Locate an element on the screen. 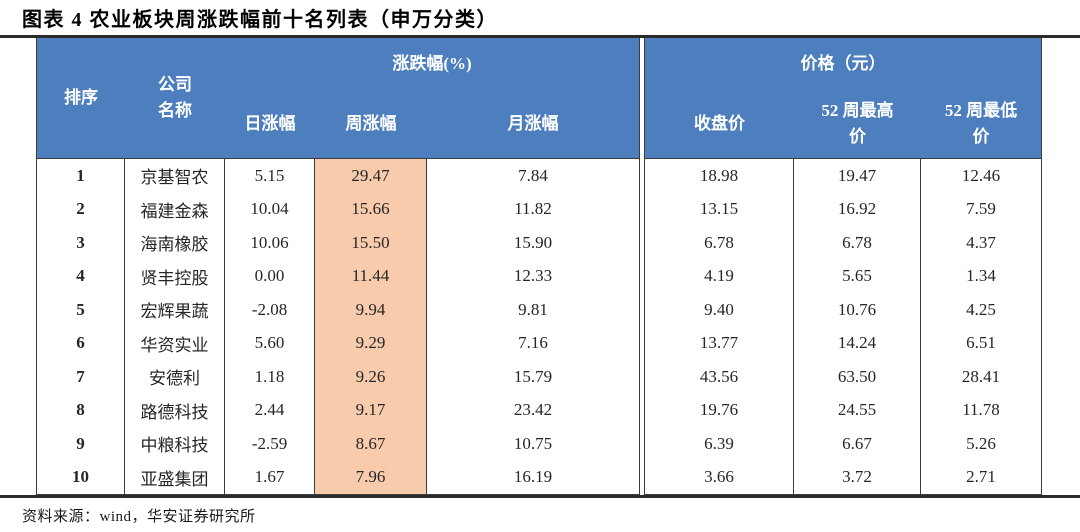 Image resolution: width=1080 pixels, height=532 pixels. table-row-right: 13.15 16.92 7.59 is located at coordinates (843, 209).